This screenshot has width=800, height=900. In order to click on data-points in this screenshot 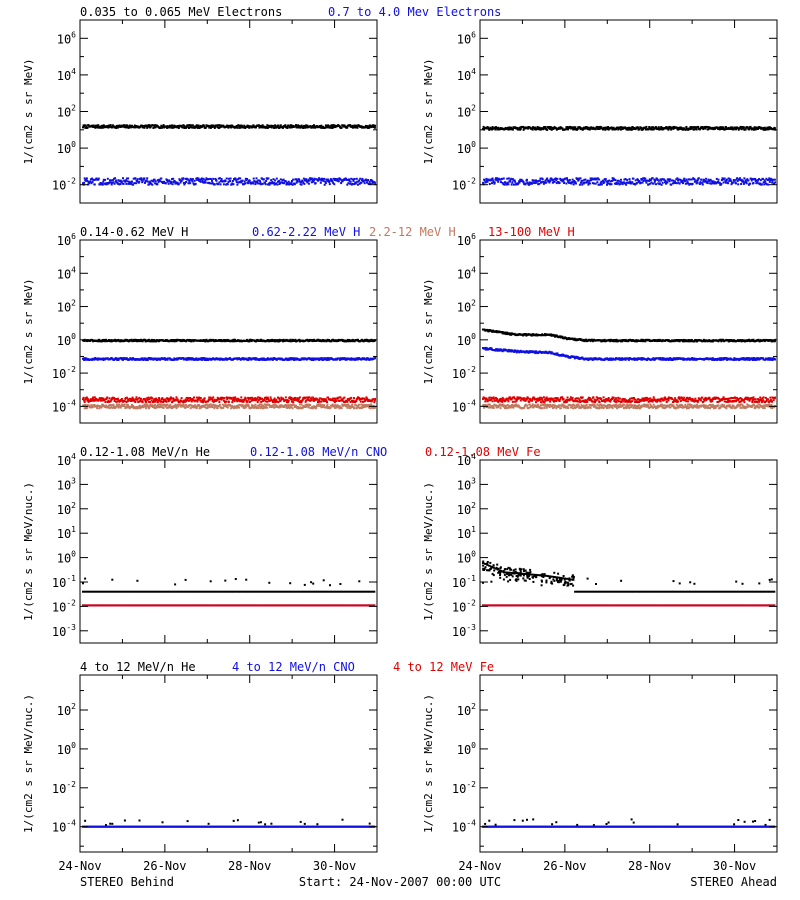, I will do `click(229, 155)`.